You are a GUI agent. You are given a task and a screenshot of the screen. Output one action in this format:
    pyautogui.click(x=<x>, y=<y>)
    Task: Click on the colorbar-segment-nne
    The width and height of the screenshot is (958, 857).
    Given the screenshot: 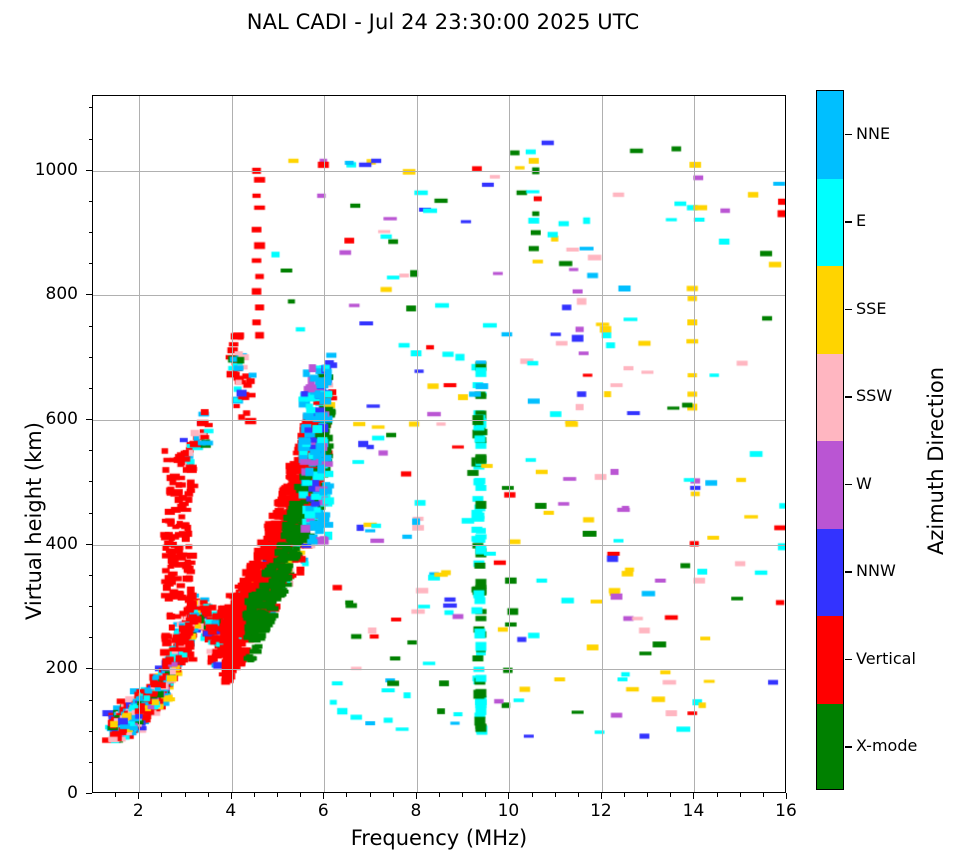 What is the action you would take?
    pyautogui.click(x=830, y=135)
    